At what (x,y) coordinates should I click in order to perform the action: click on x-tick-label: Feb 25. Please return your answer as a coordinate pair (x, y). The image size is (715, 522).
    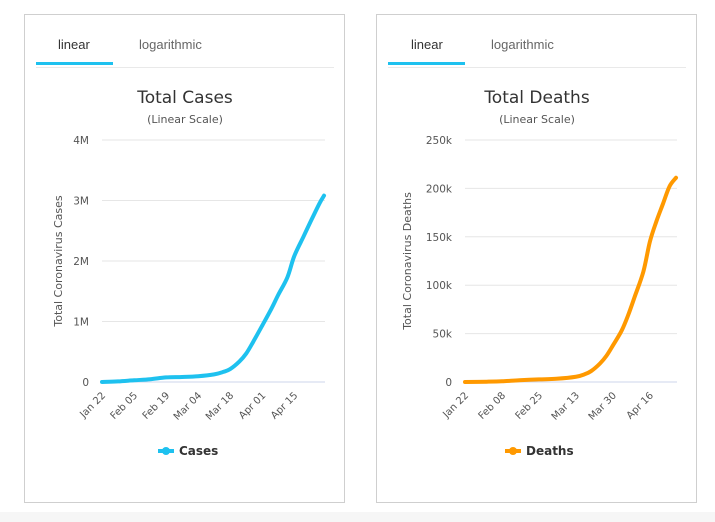
    Looking at the image, I should click on (530, 406).